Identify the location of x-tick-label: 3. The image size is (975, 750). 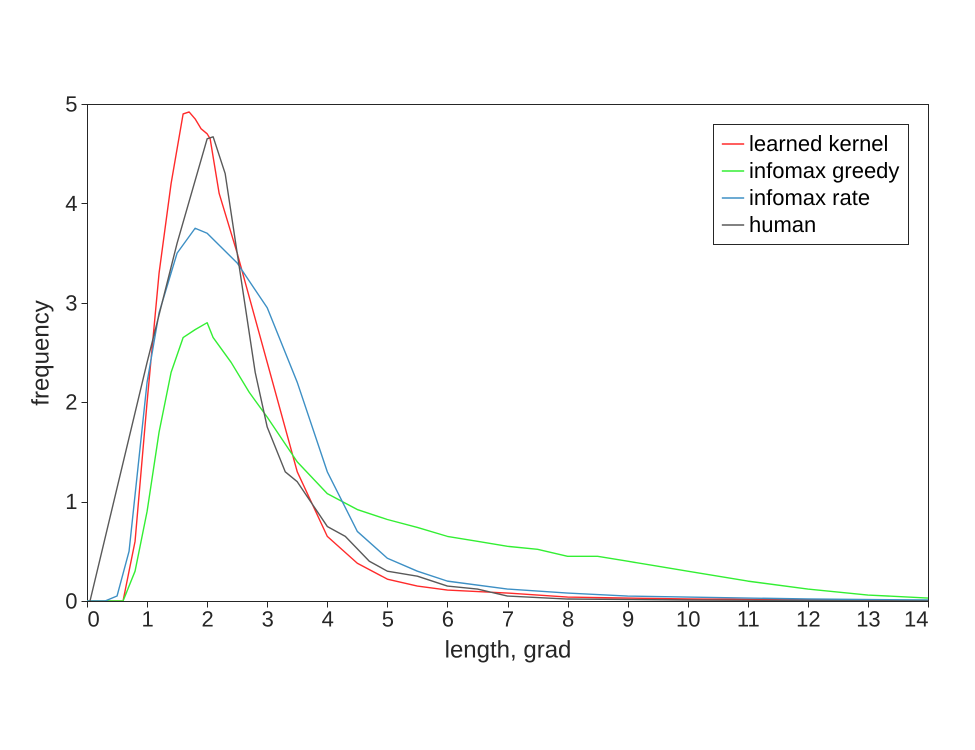
(268, 619).